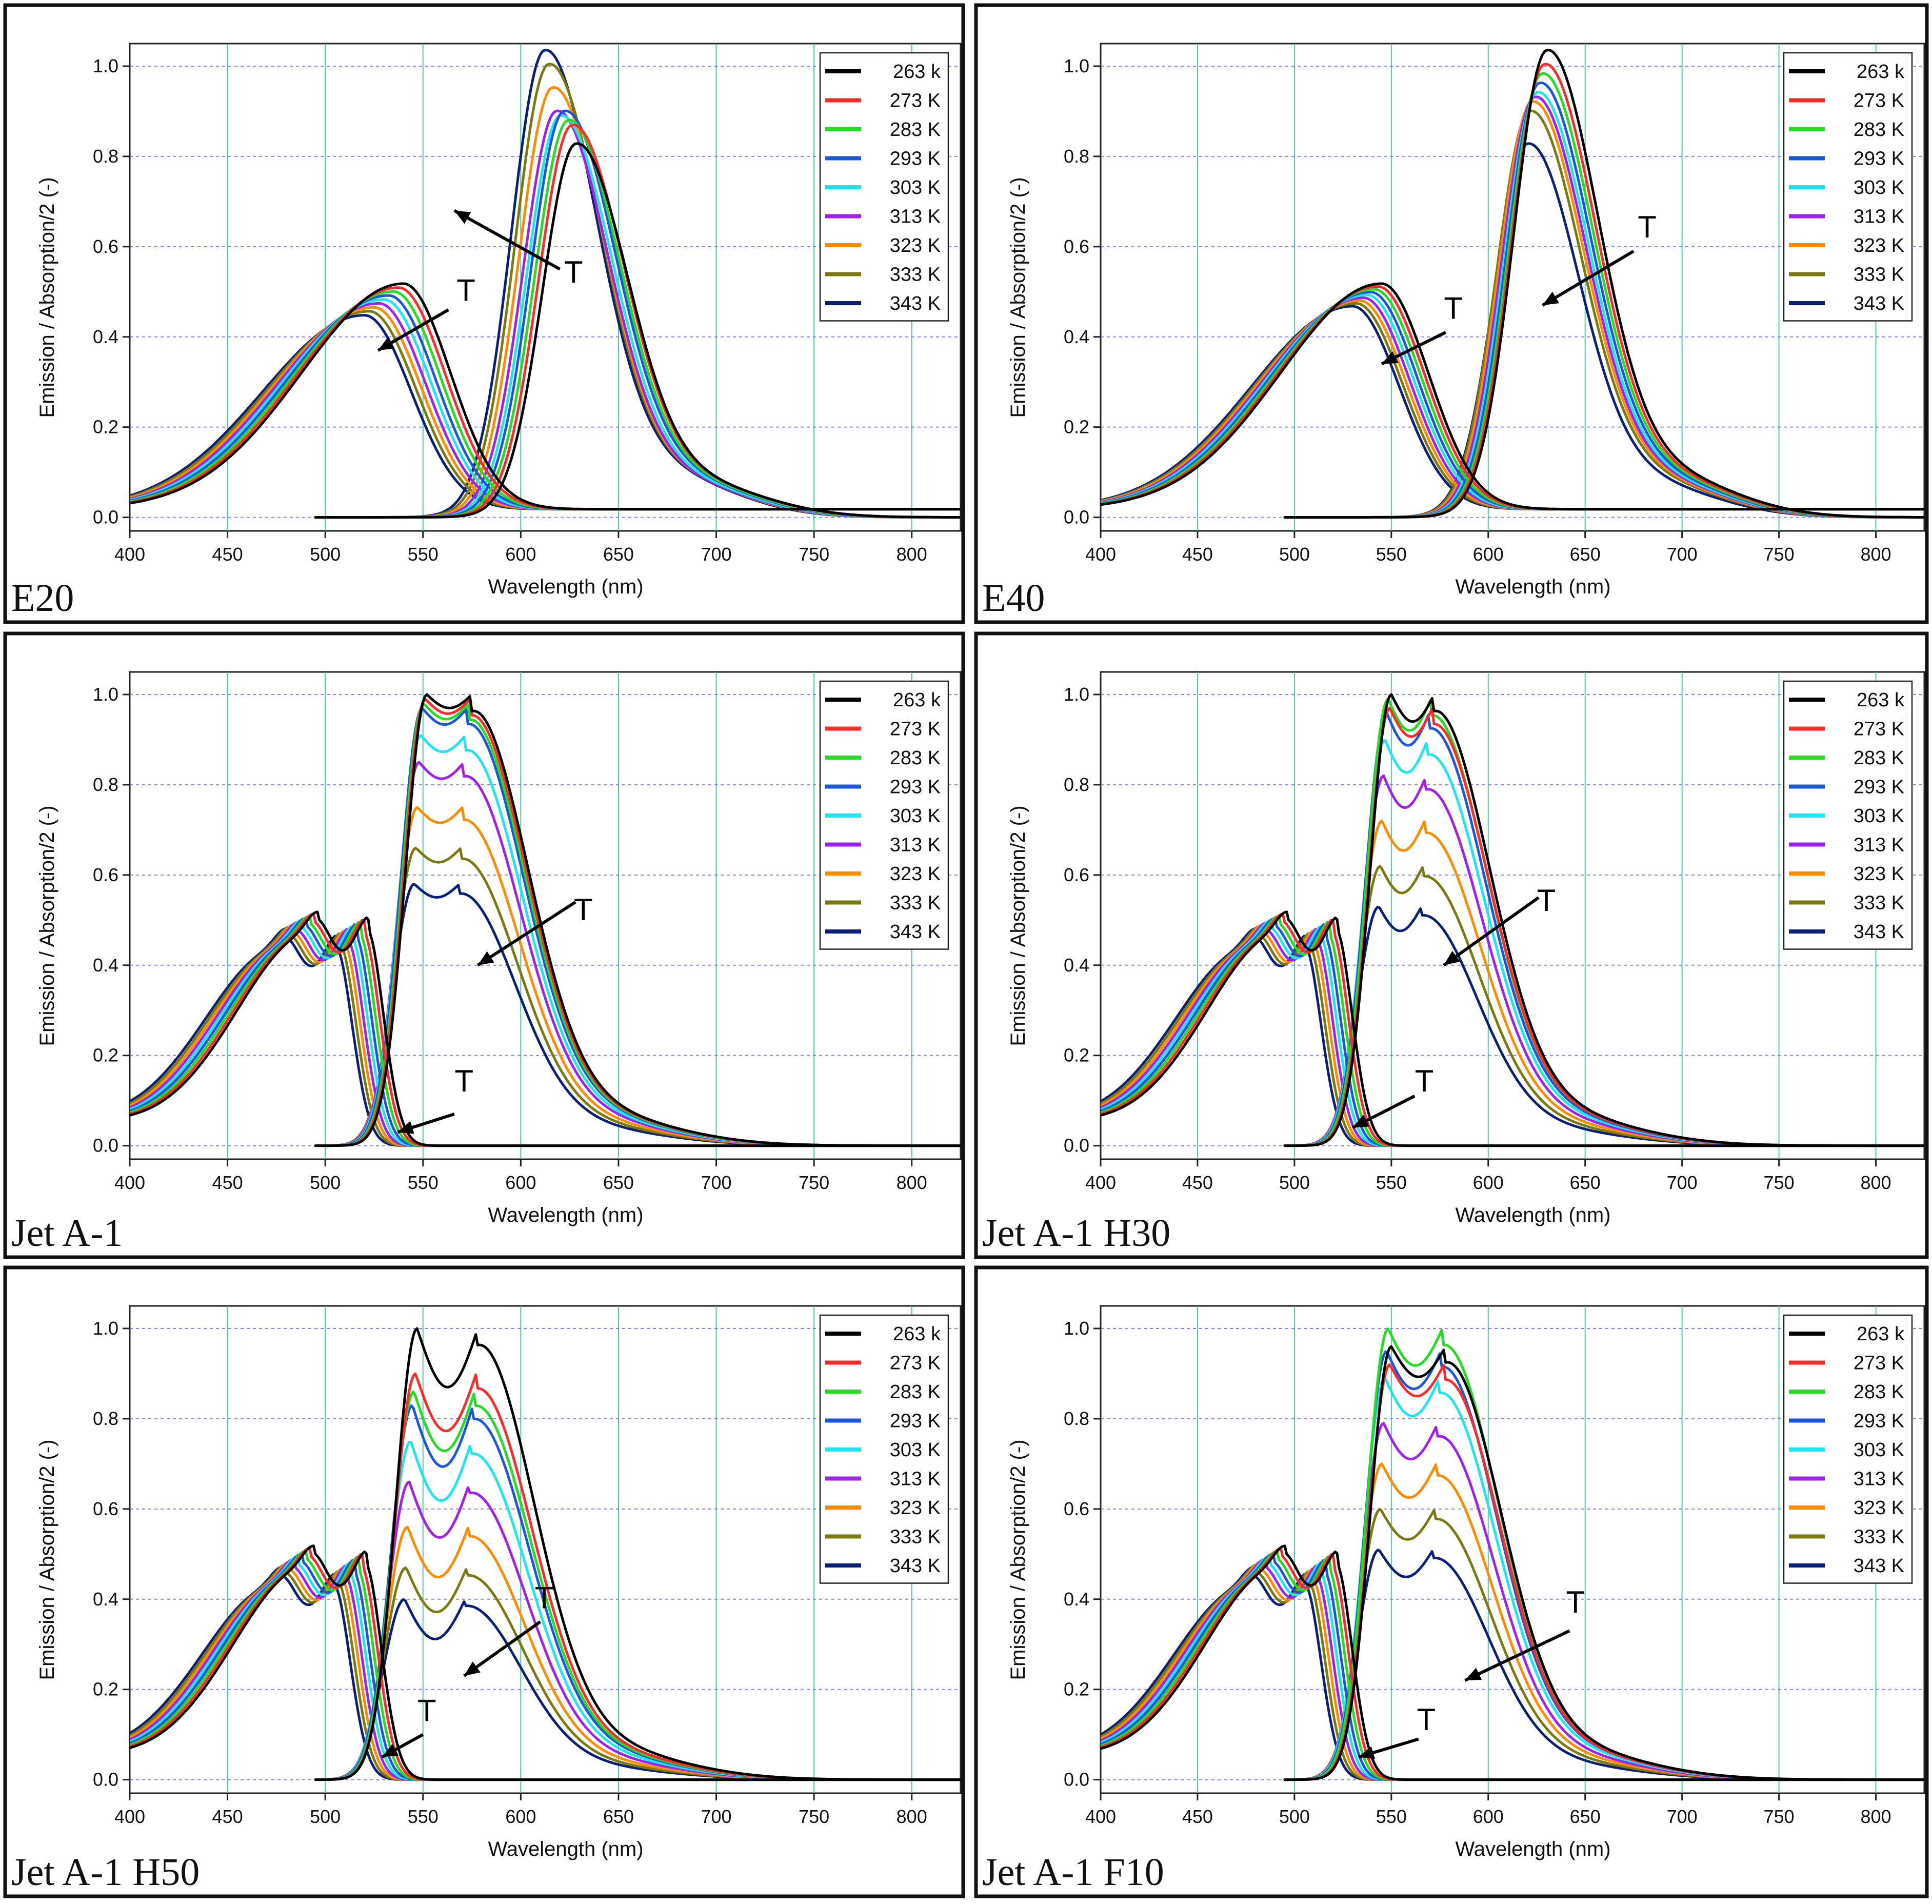 The image size is (1932, 1904). I want to click on series-group, so click(1513, 920).